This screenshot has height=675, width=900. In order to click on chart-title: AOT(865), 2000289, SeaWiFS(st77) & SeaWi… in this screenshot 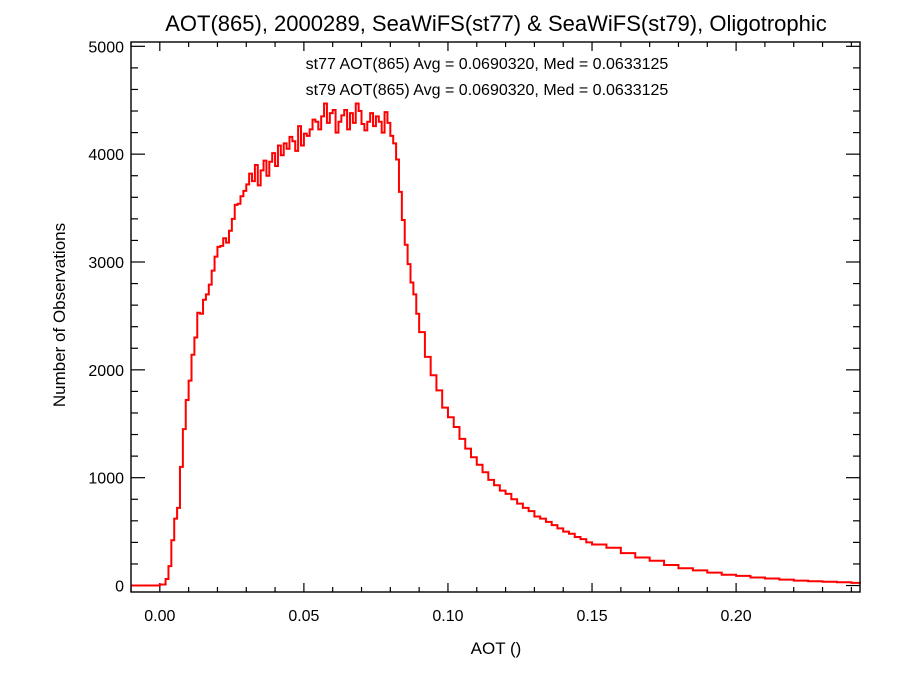, I will do `click(495, 23)`.